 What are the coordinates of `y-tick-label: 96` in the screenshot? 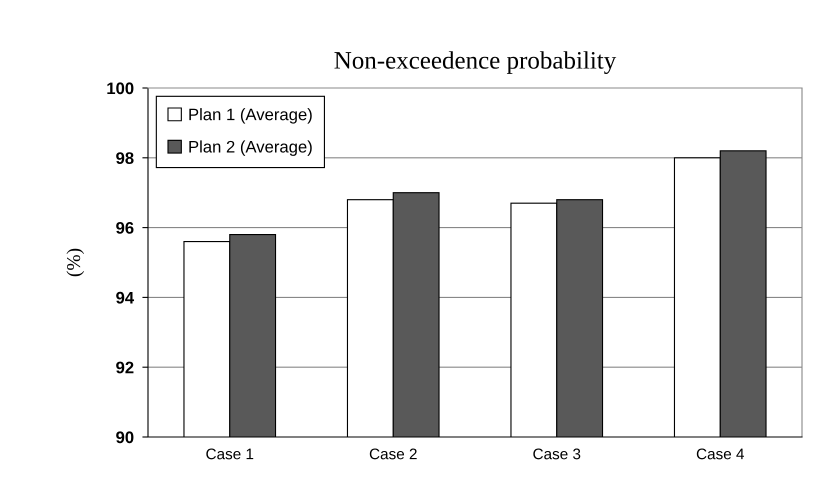 It's located at (125, 228).